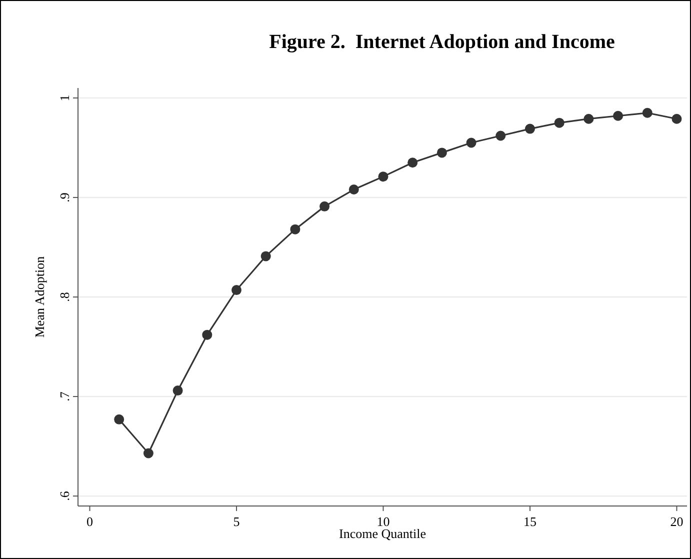 This screenshot has width=691, height=559. What do you see at coordinates (677, 521) in the screenshot?
I see `x-tick-label: 20` at bounding box center [677, 521].